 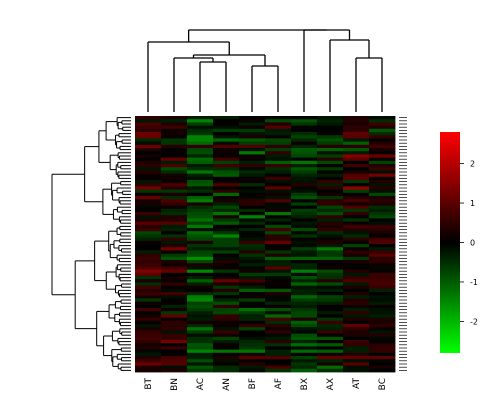 What do you see at coordinates (175, 384) in the screenshot?
I see `column-label: BN` at bounding box center [175, 384].